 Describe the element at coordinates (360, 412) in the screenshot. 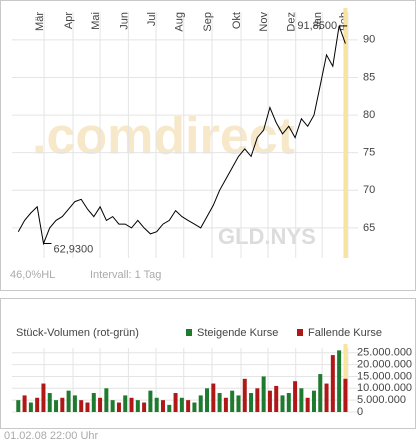

I see `y-tick-label: 0` at that location.